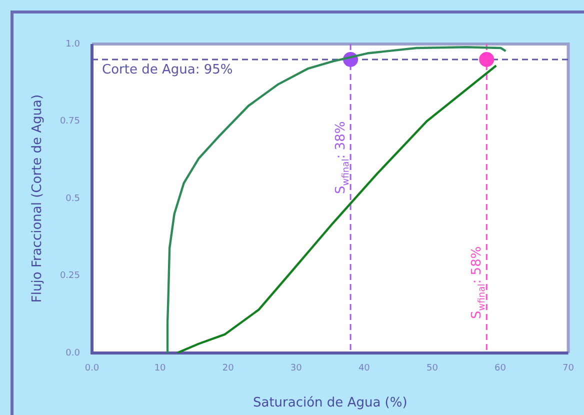  Describe the element at coordinates (479, 282) in the screenshot. I see `ref-line-label: Swfinal: 58%` at that location.